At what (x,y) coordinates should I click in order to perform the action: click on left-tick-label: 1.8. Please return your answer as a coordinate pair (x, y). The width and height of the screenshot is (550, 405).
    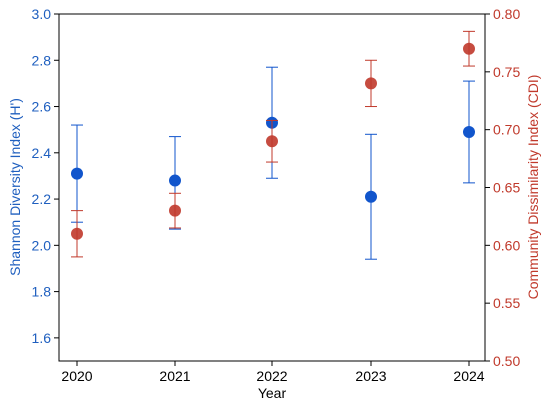
    Looking at the image, I should click on (42, 292).